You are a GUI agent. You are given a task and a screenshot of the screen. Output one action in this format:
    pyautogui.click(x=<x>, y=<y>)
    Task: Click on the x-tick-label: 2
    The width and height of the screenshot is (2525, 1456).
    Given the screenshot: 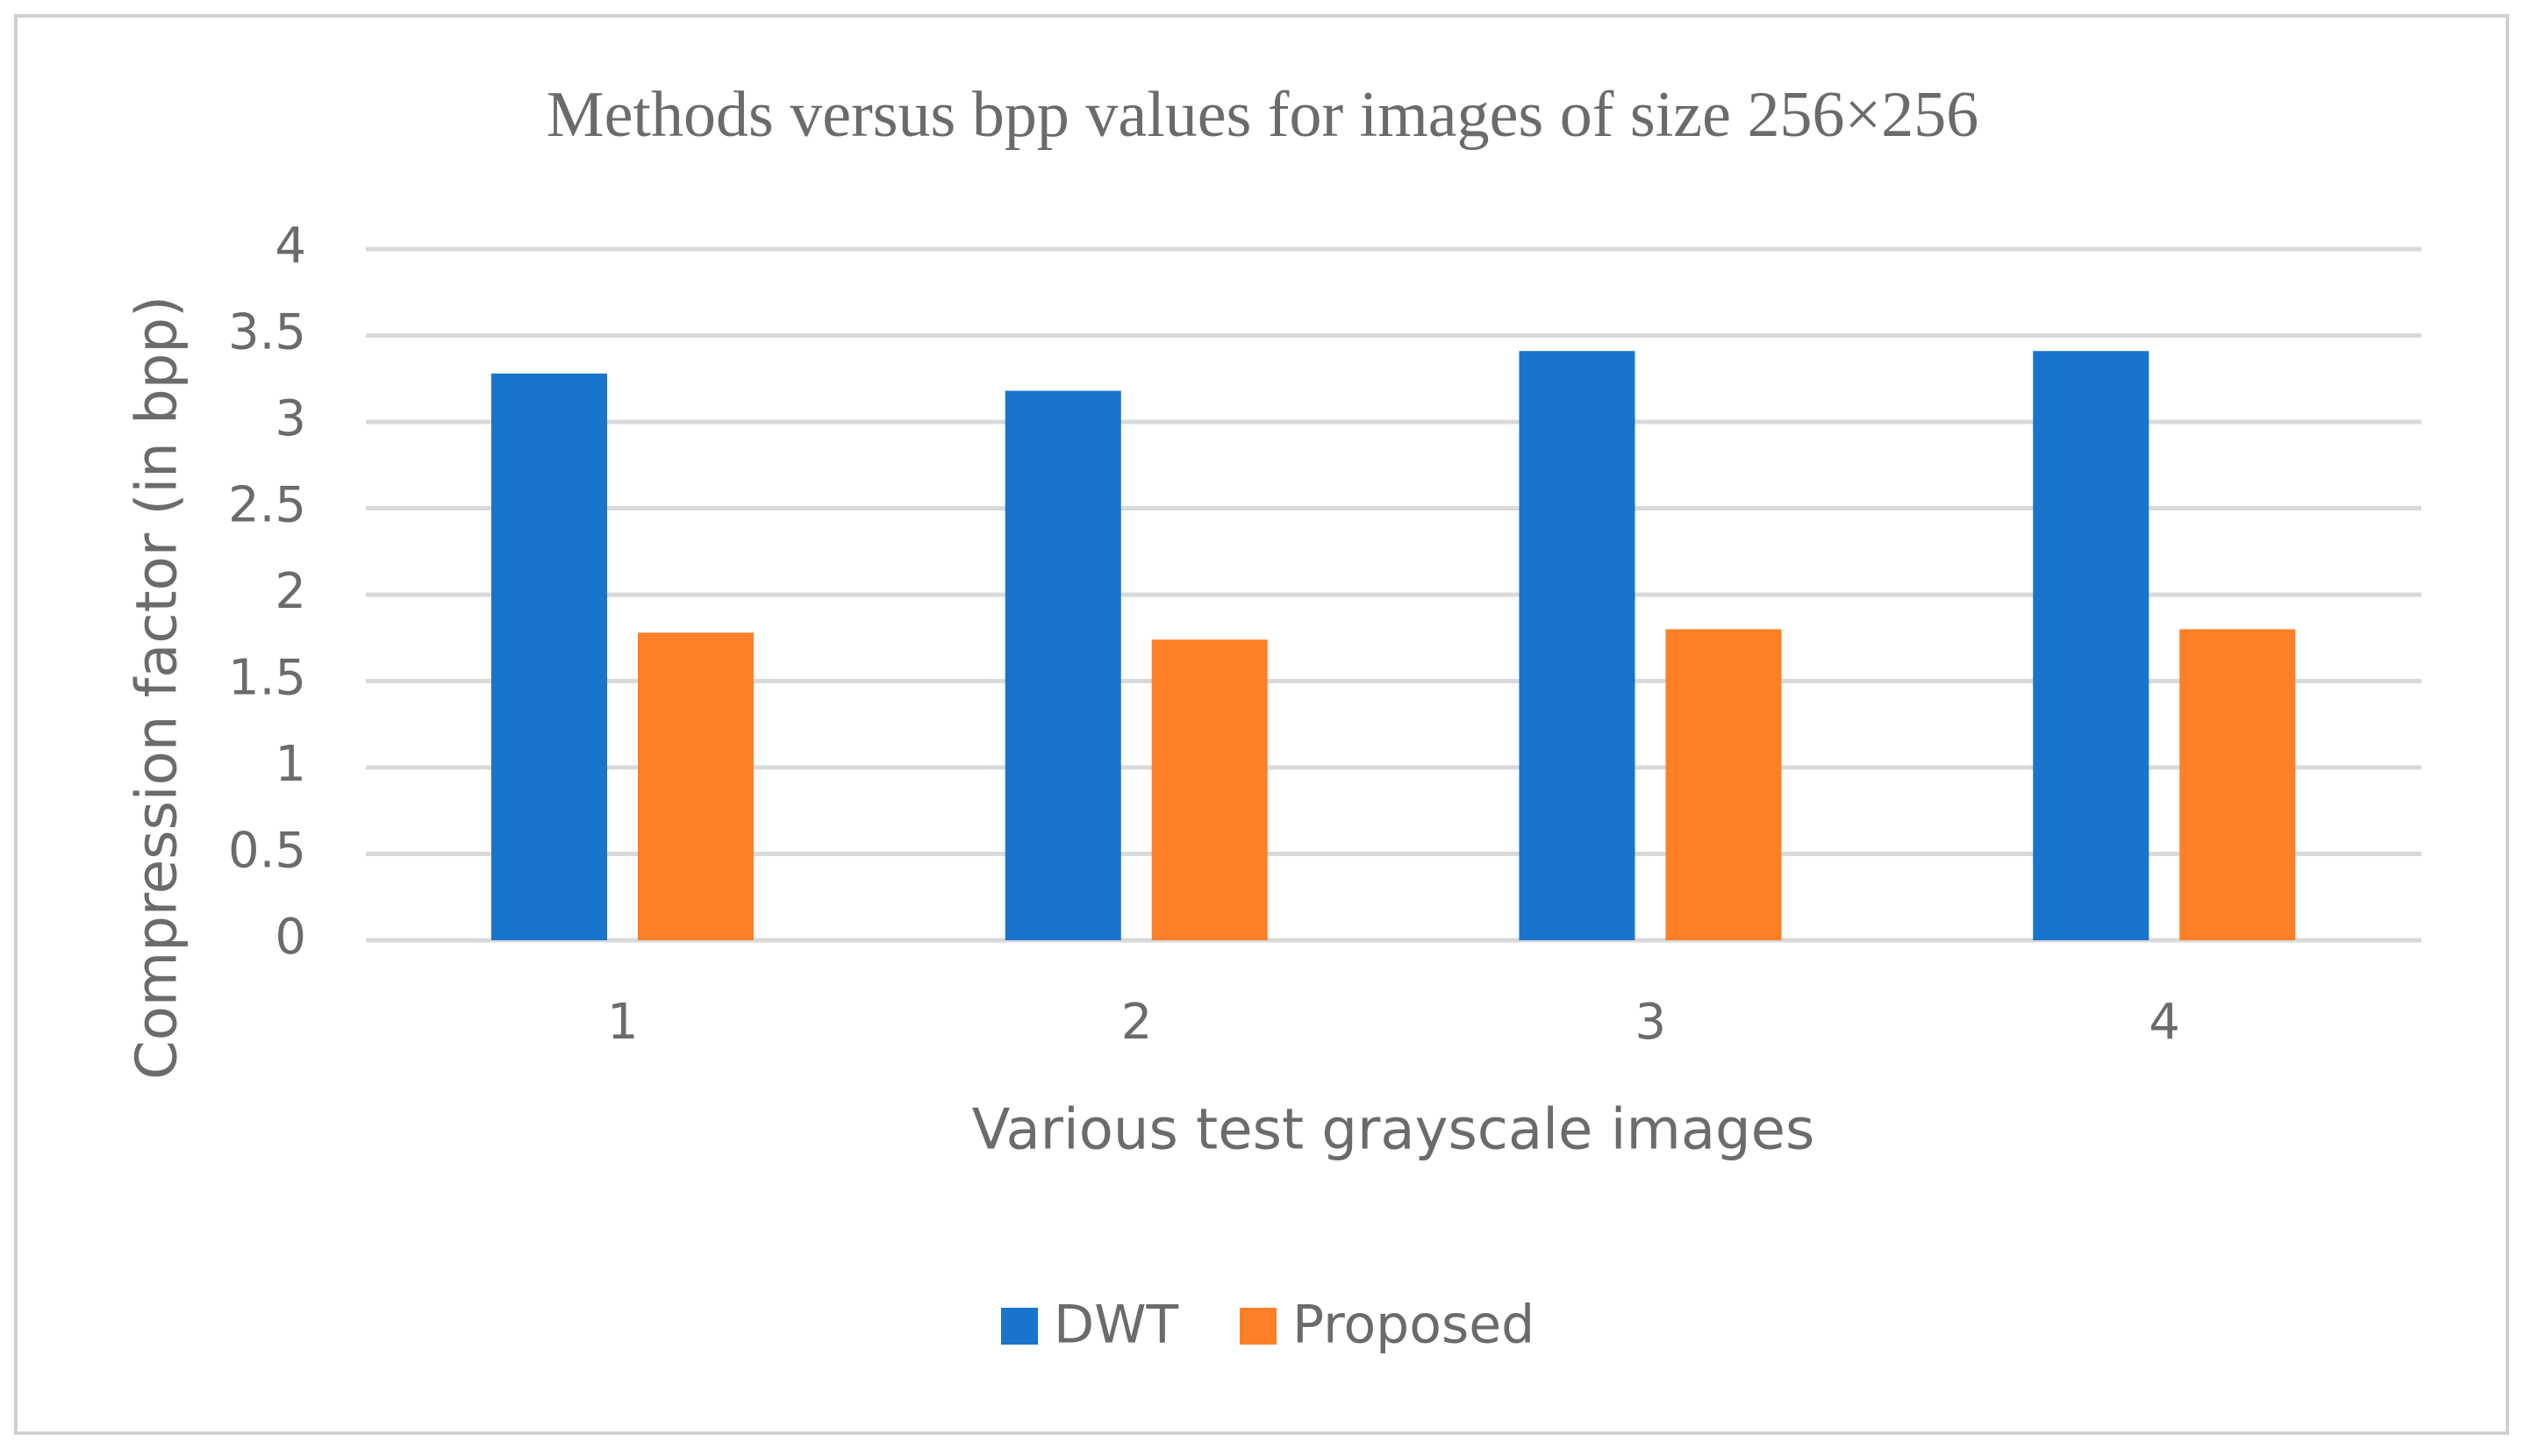 What is the action you would take?
    pyautogui.click(x=1137, y=1022)
    